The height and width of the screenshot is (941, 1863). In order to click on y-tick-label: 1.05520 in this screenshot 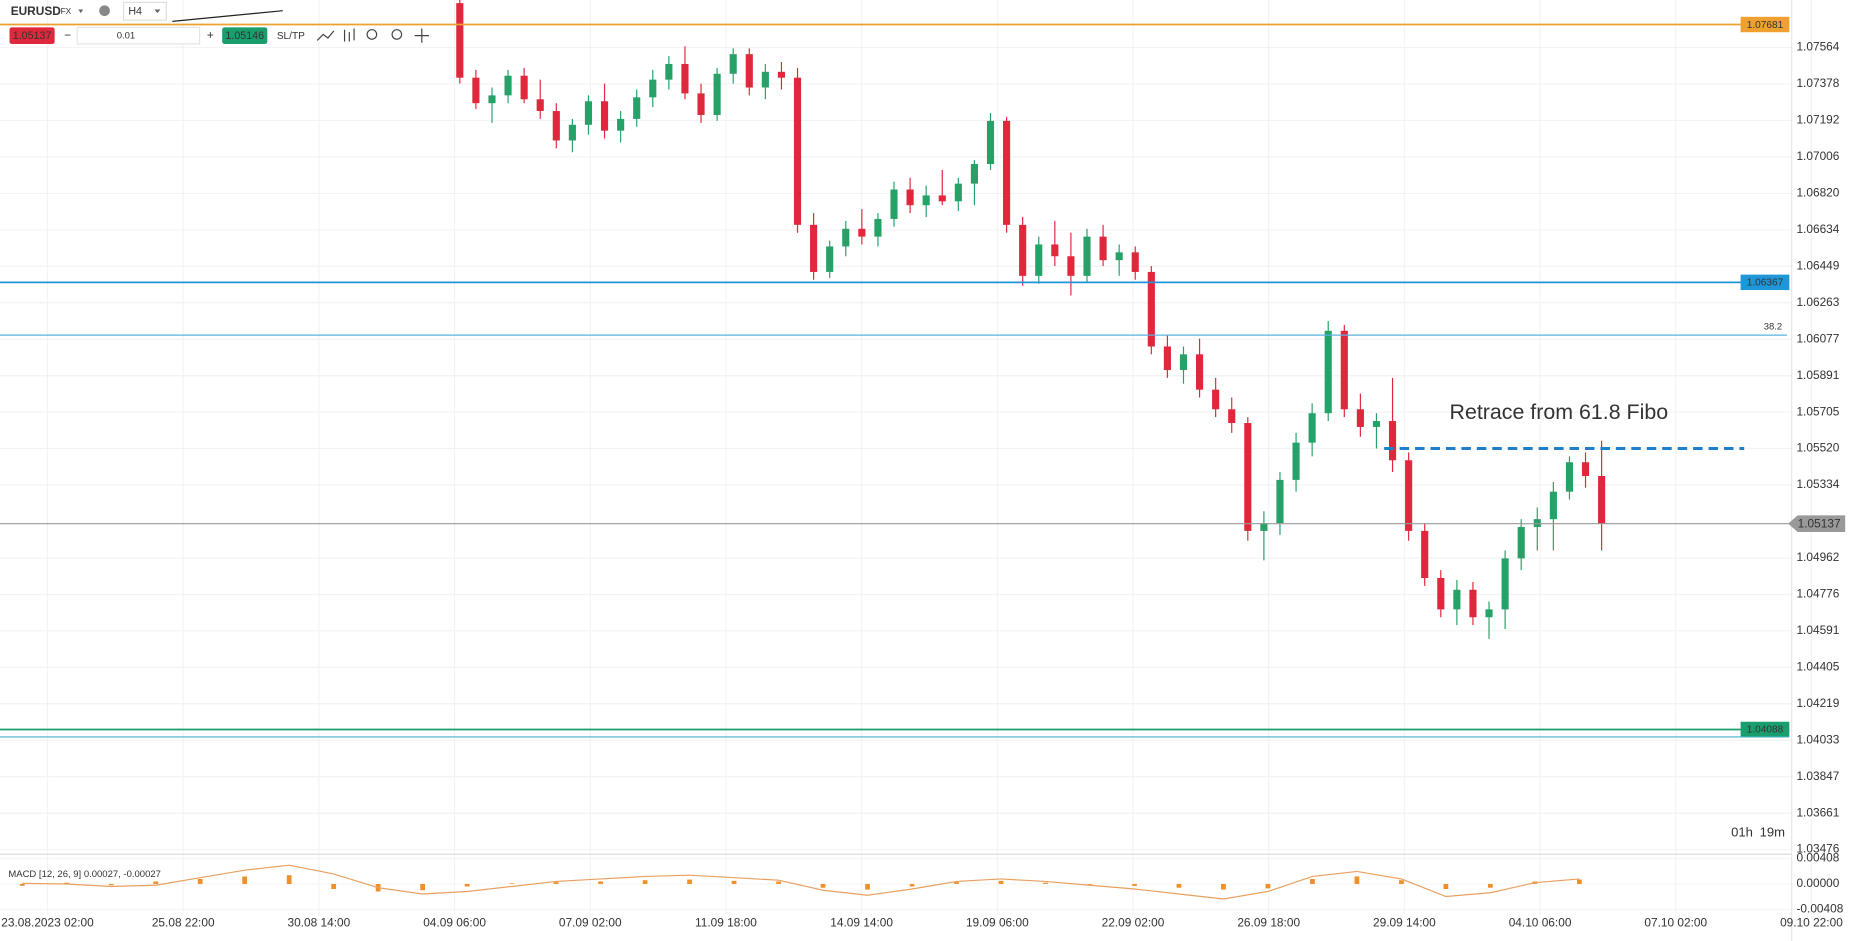, I will do `click(1817, 448)`.